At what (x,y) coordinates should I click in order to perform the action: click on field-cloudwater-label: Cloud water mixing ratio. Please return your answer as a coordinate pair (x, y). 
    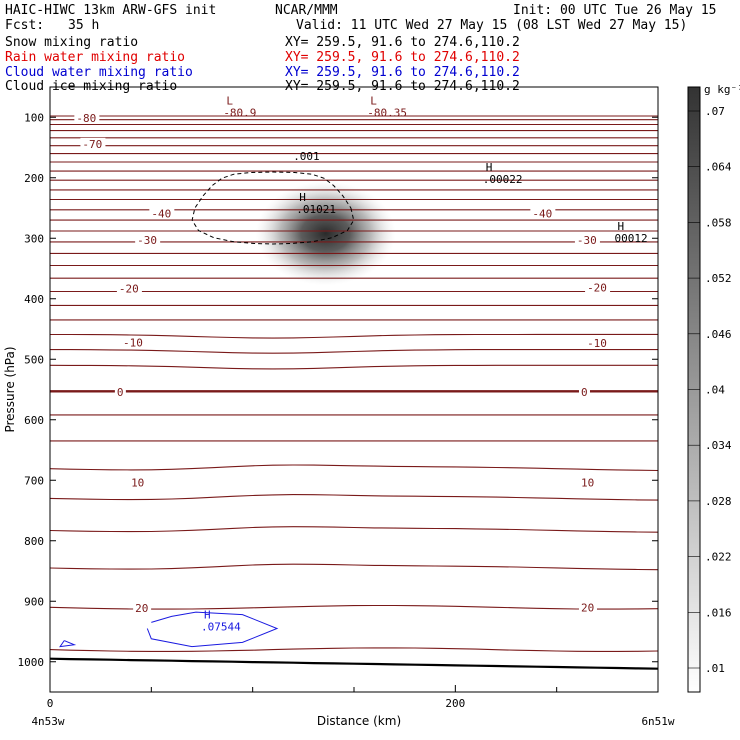
    Looking at the image, I should click on (99, 72).